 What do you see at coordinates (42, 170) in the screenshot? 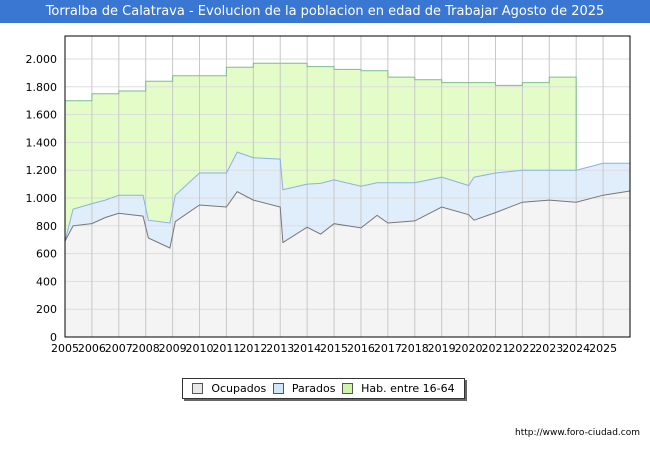
I see `y-tick-label: 1.200` at bounding box center [42, 170].